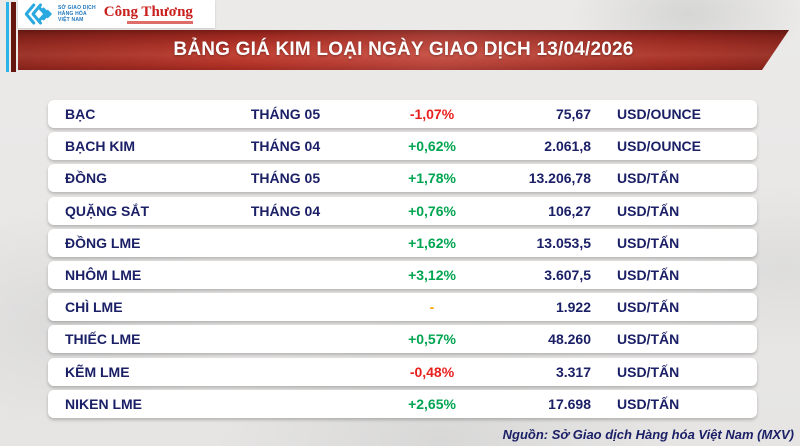 Image resolution: width=800 pixels, height=446 pixels. I want to click on table-row: BẠC THÁNG 05 -1,07% 75,67 USD/OUNCE, so click(402, 114).